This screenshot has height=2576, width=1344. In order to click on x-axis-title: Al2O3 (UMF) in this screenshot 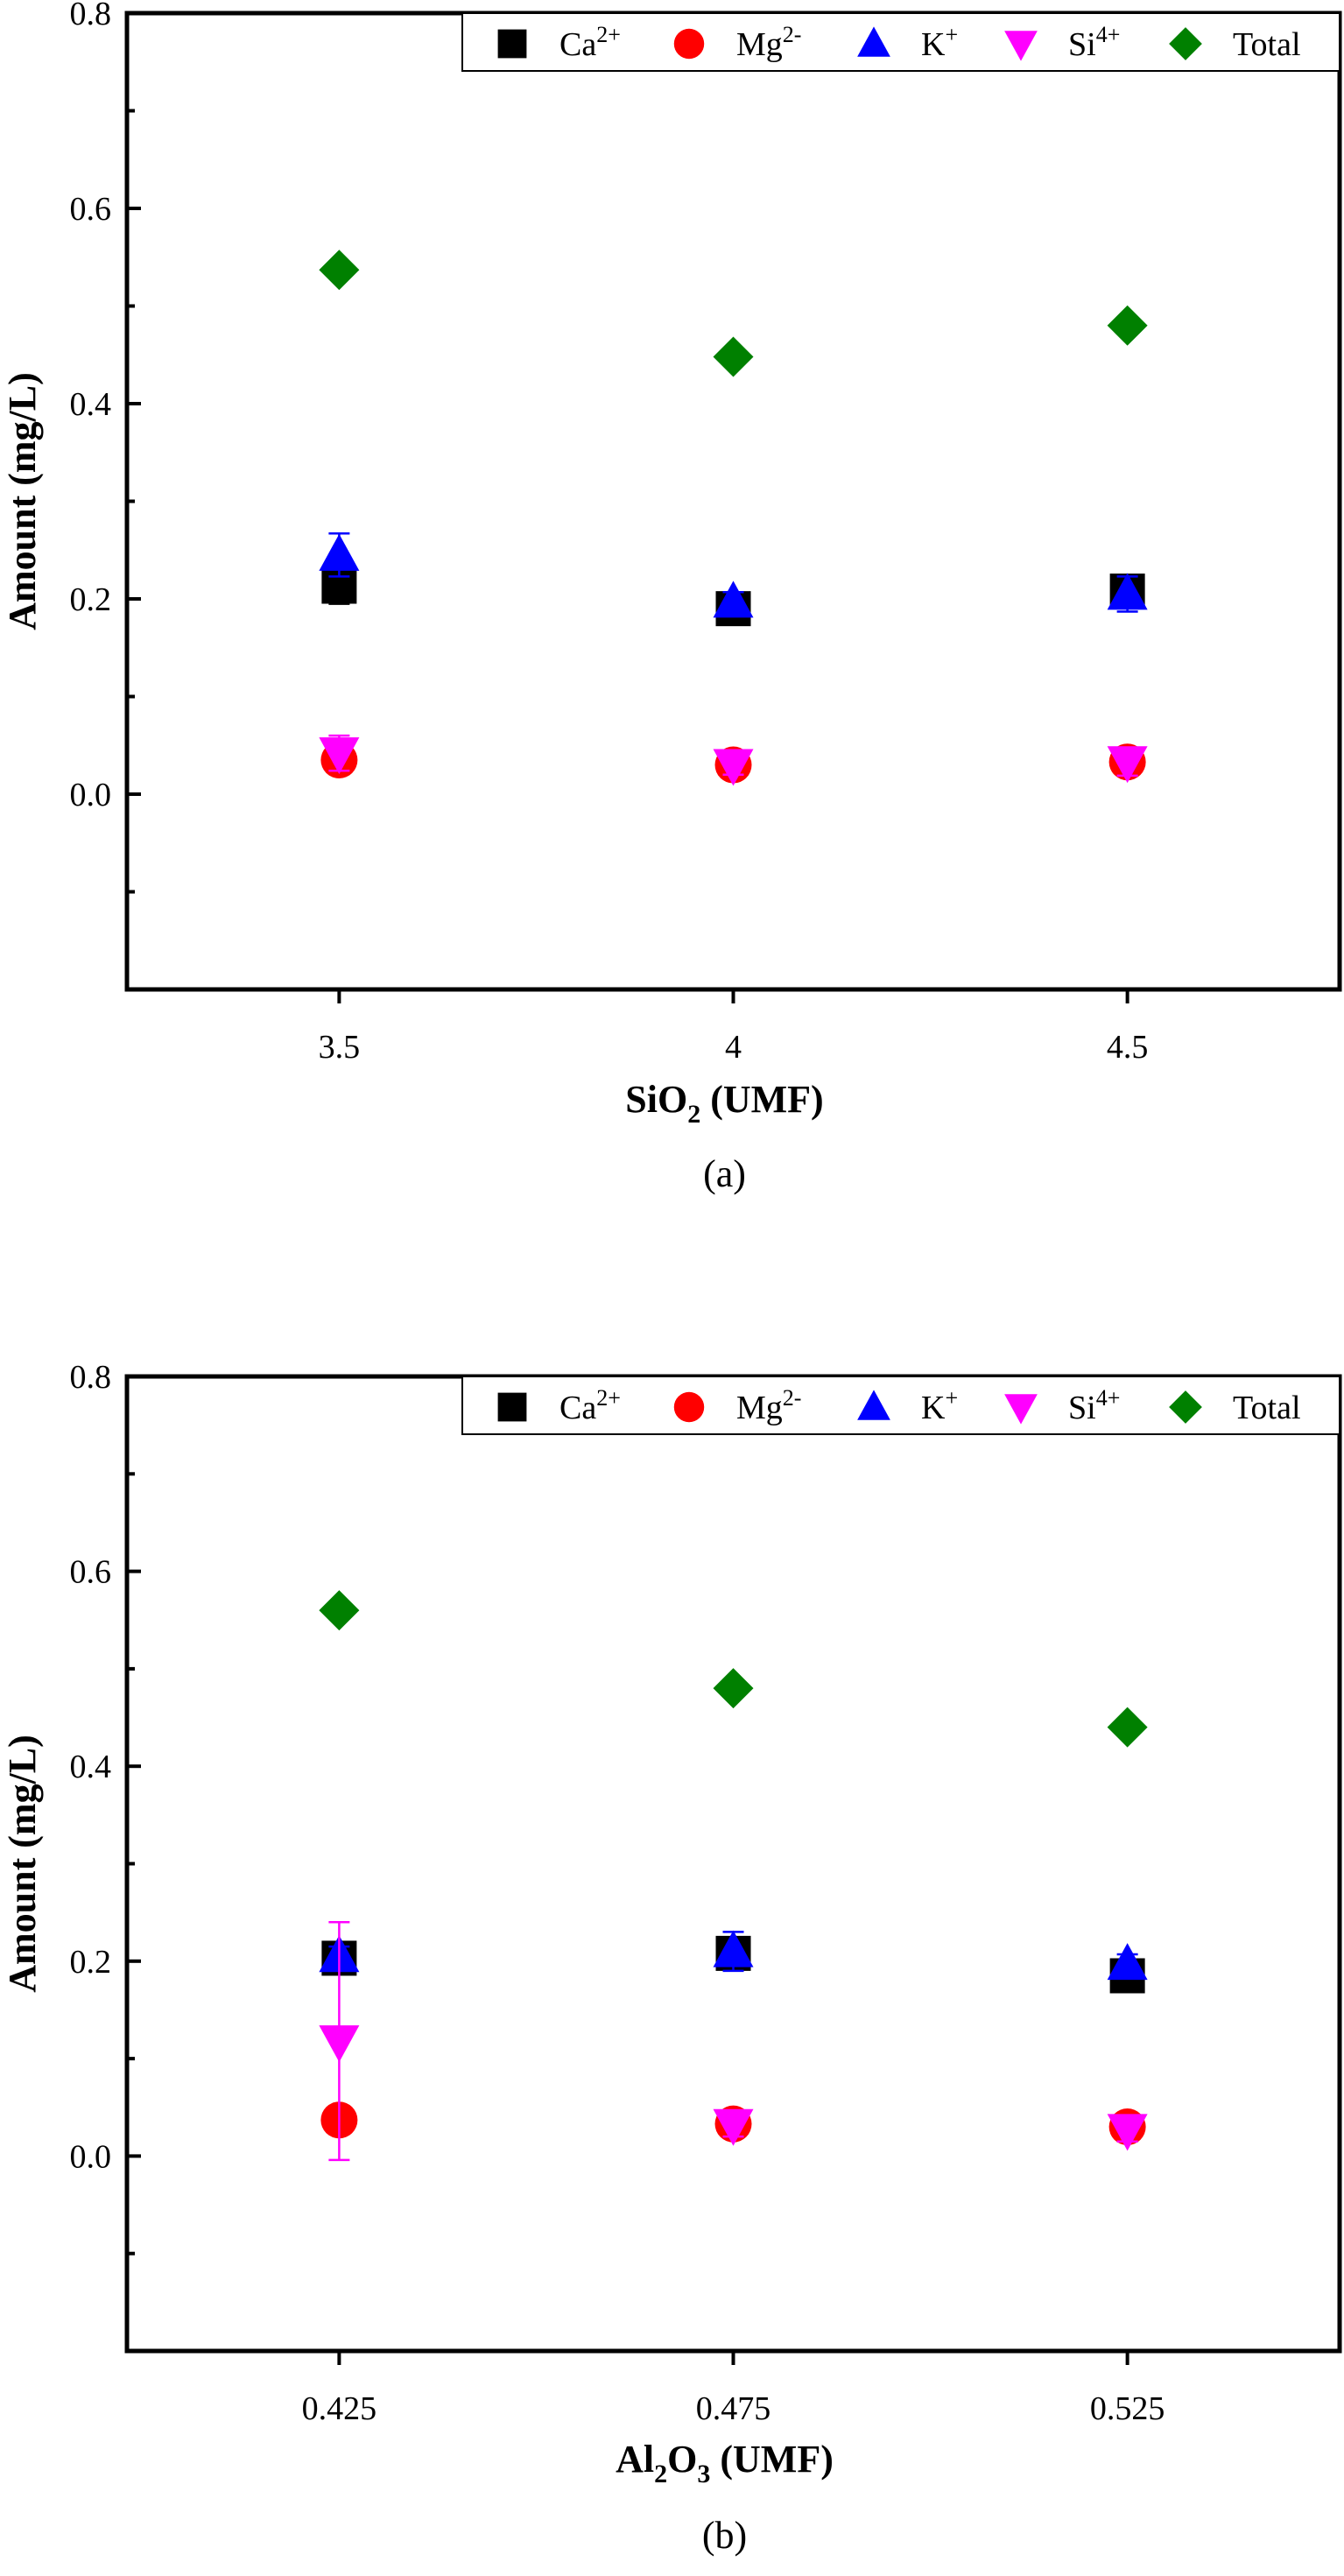, I will do `click(725, 2463)`.